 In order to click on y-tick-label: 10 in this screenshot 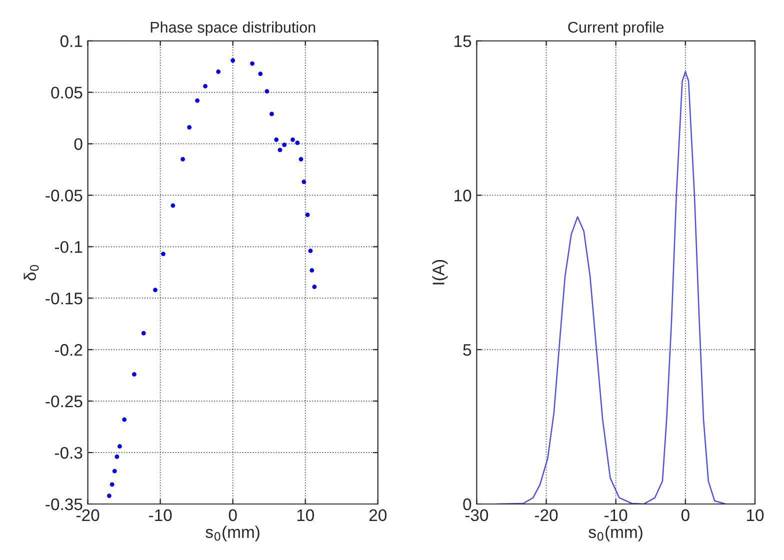, I will do `click(463, 196)`.